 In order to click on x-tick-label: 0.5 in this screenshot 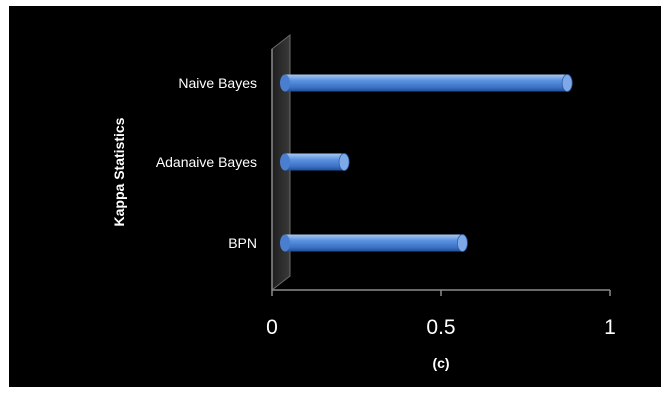, I will do `click(440, 327)`.